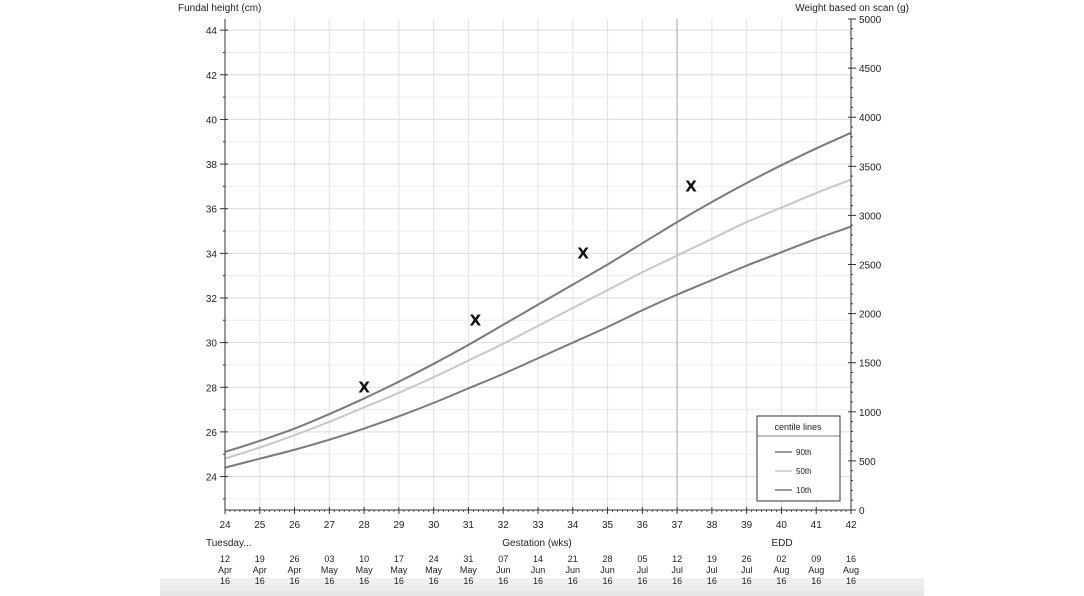 Image resolution: width=1084 pixels, height=596 pixels. I want to click on x-tick-label: 30, so click(434, 525).